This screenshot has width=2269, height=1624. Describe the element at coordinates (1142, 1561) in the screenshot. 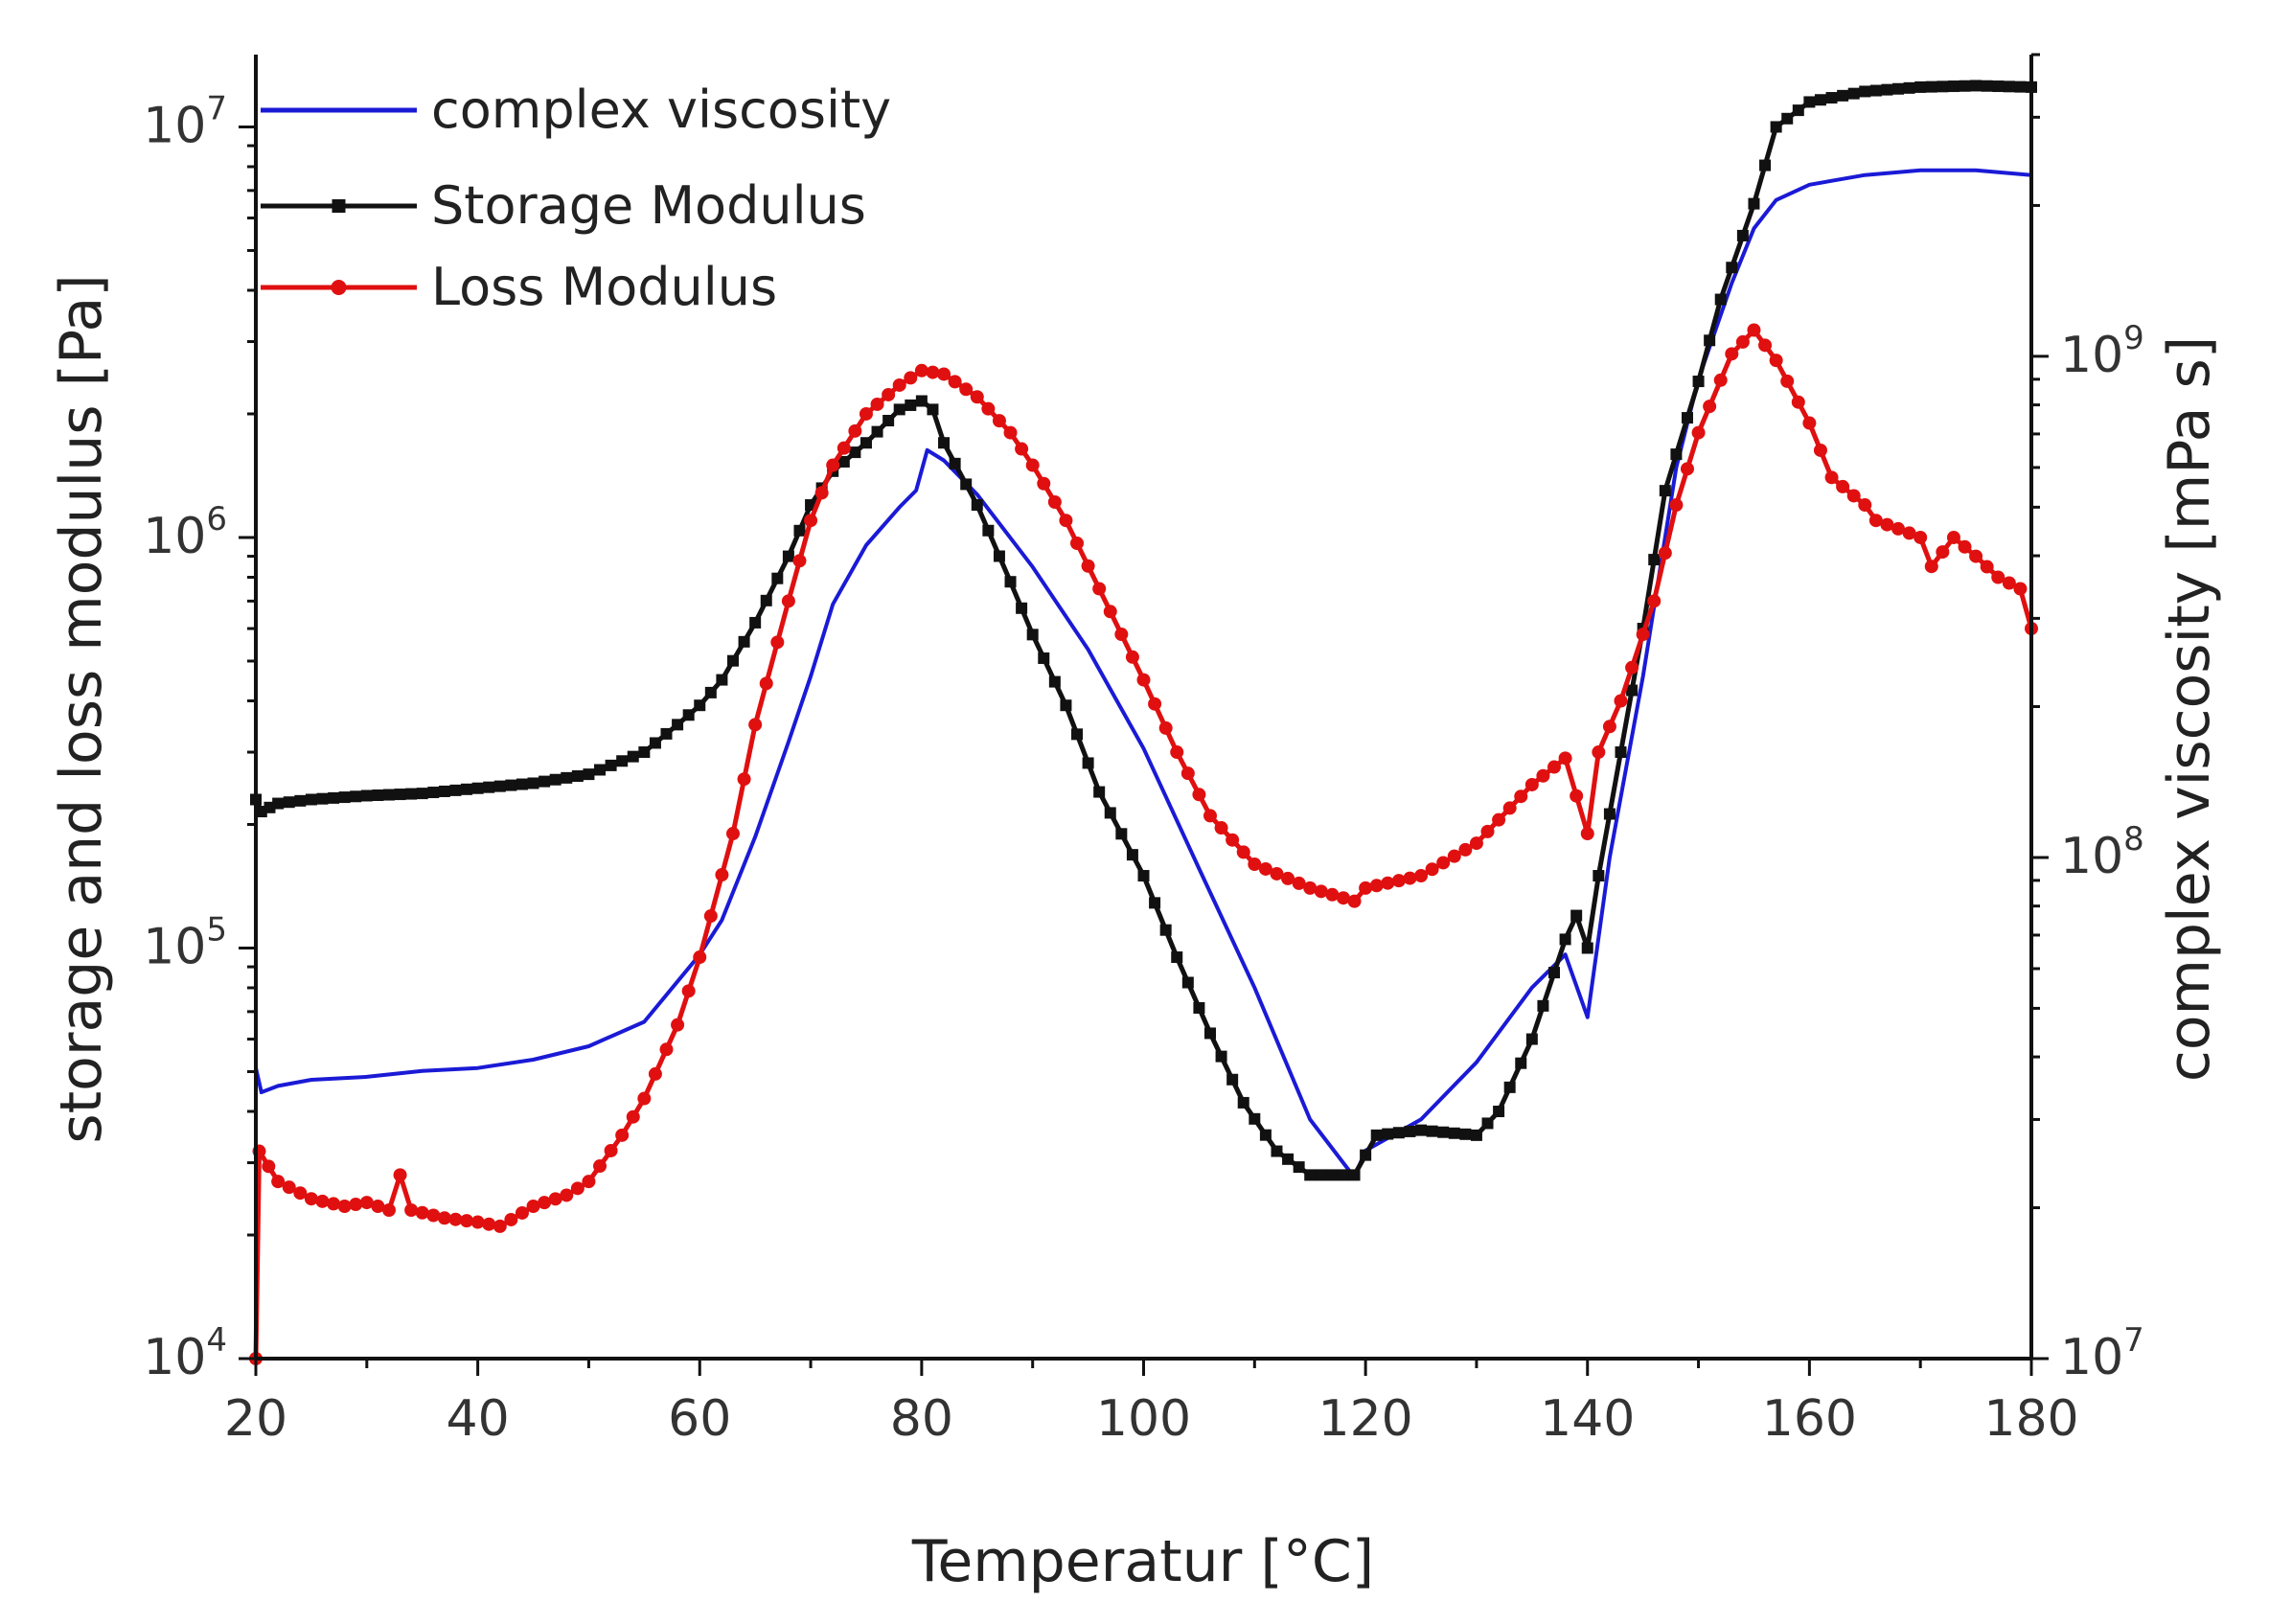

I see `x-axis-title: Temperatur [°C]` at that location.